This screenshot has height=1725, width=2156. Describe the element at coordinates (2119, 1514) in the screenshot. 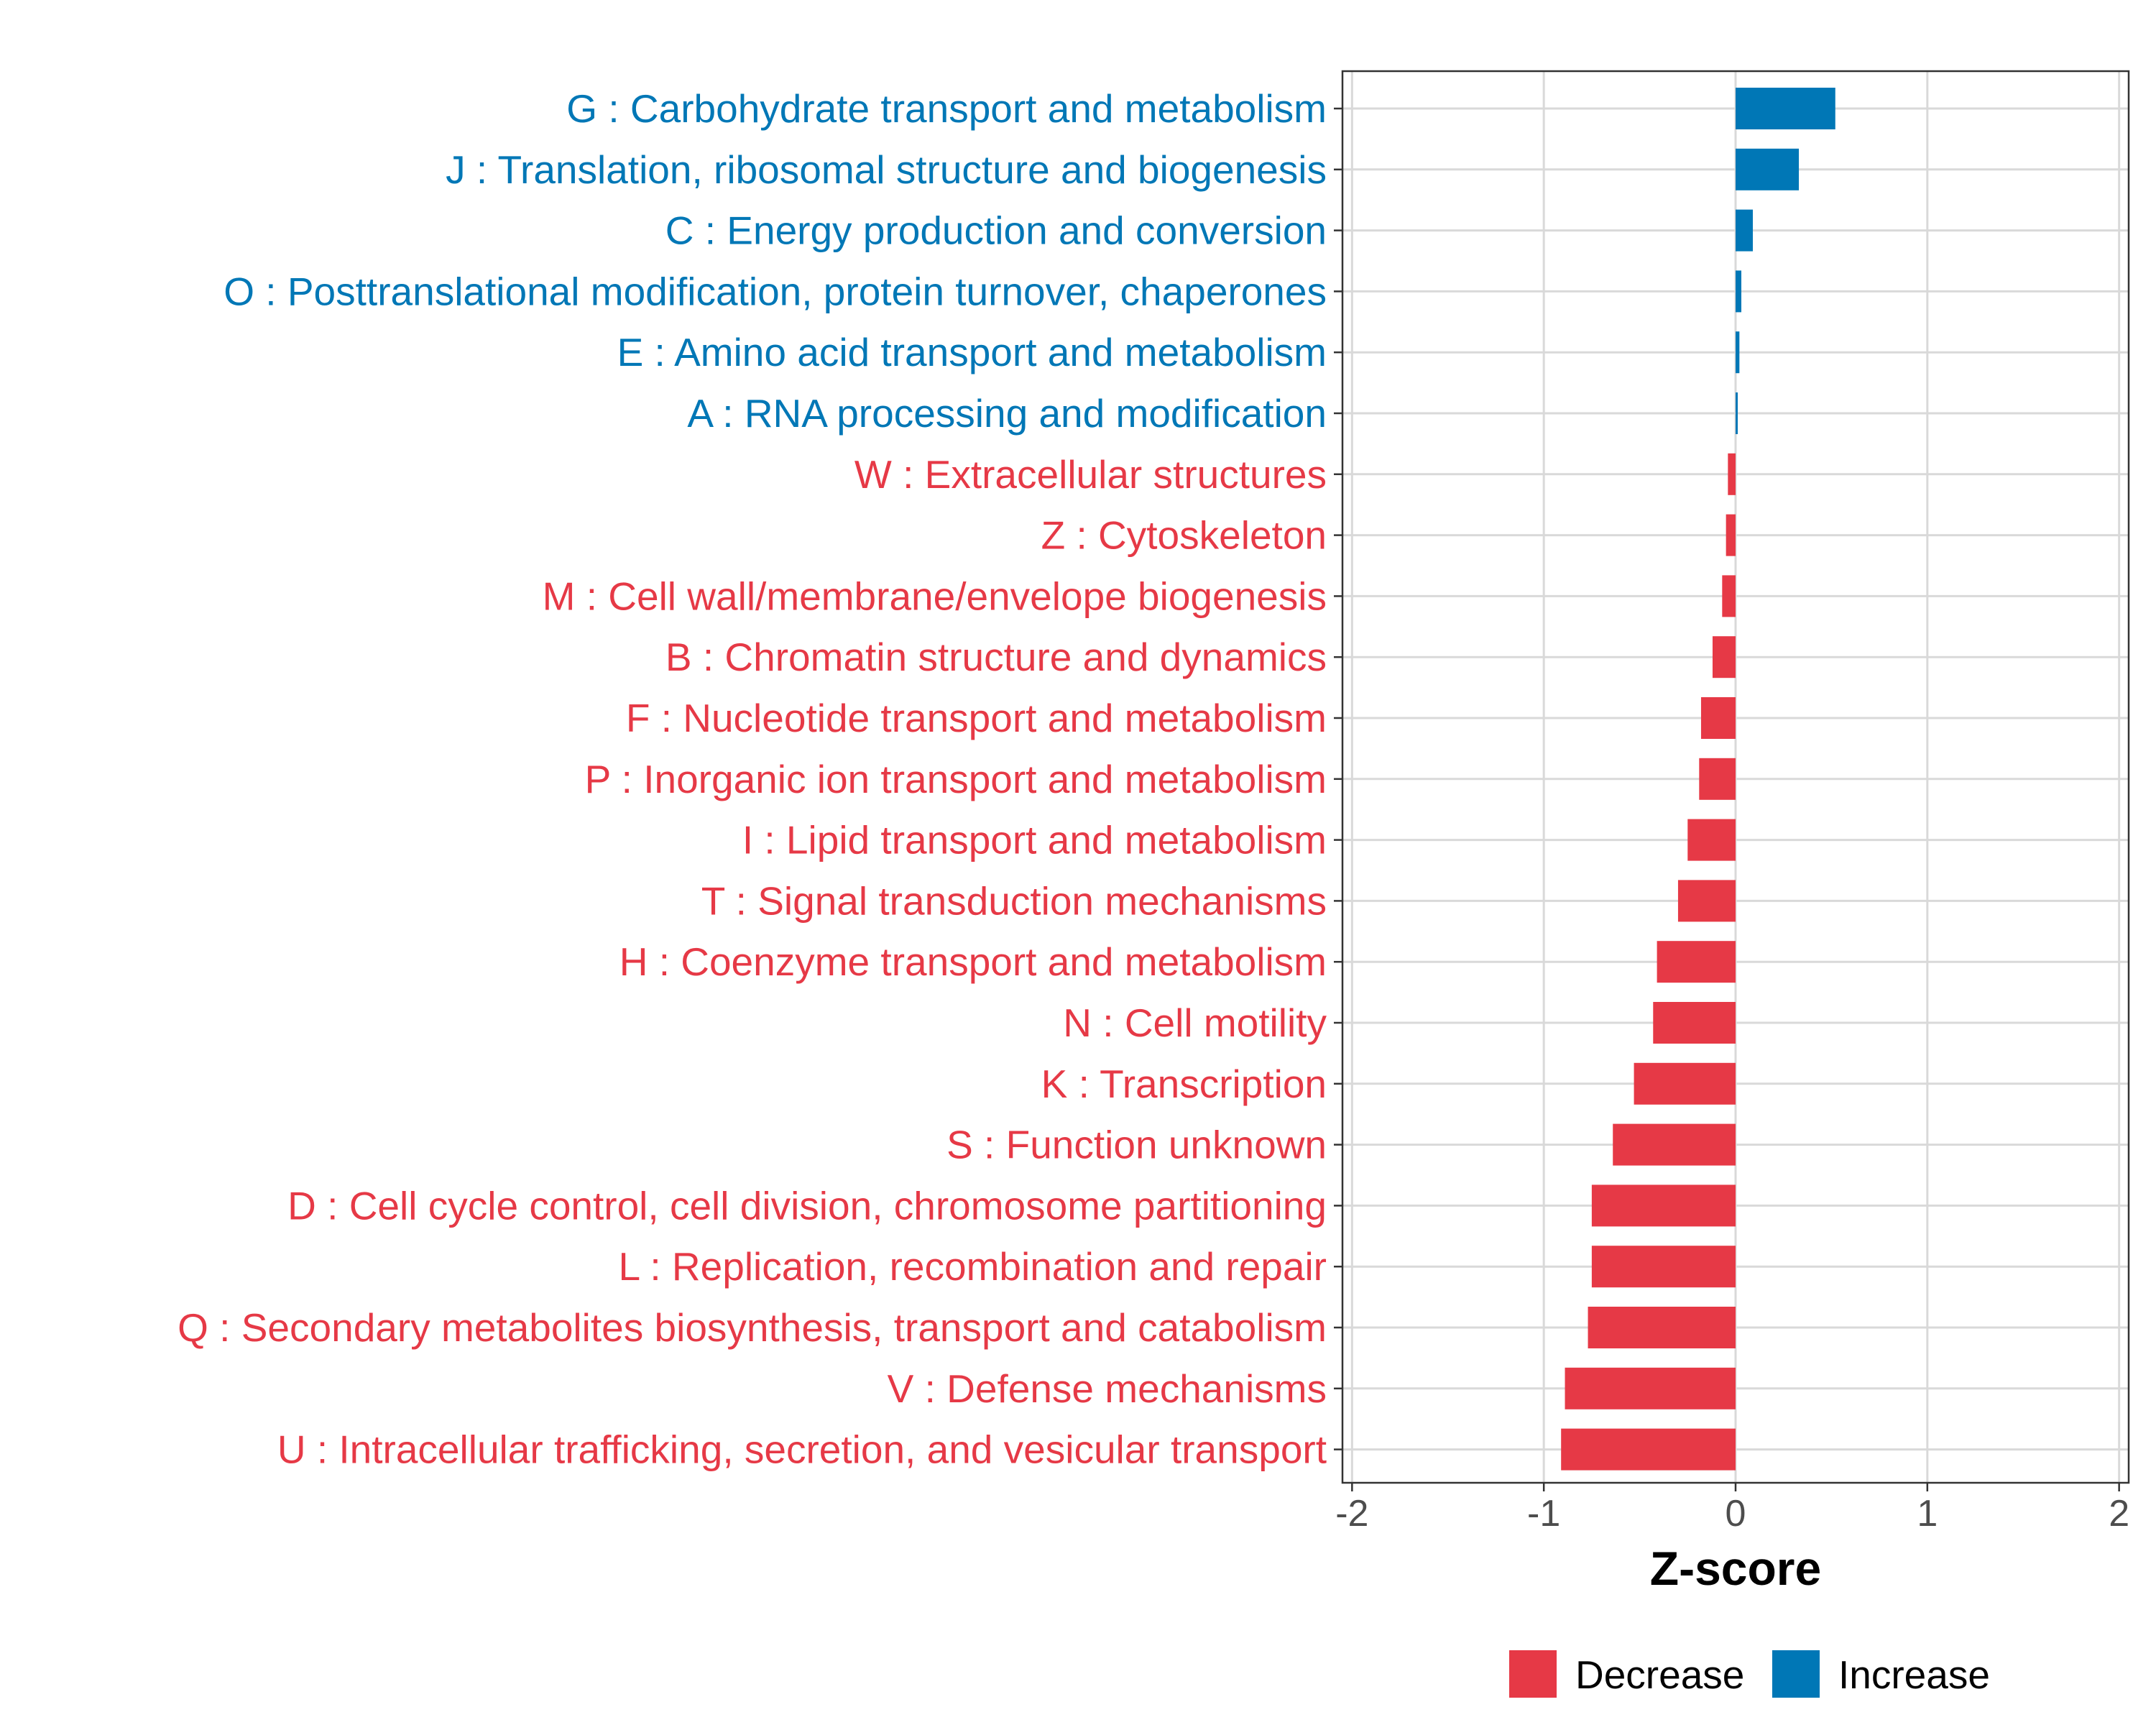

I see `x-tick-label: 2` at that location.